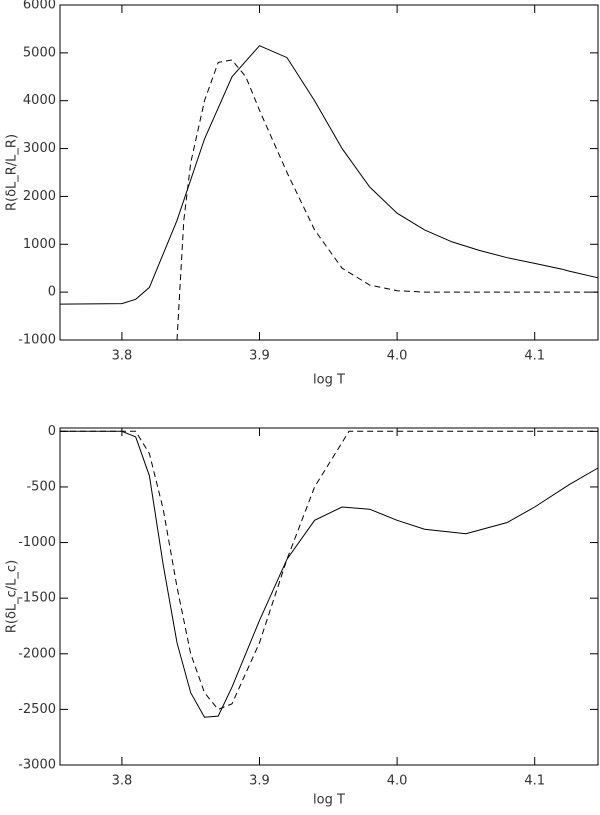 The image size is (600, 815). What do you see at coordinates (39, 6) in the screenshot?
I see `y-tick-label: 6000` at bounding box center [39, 6].